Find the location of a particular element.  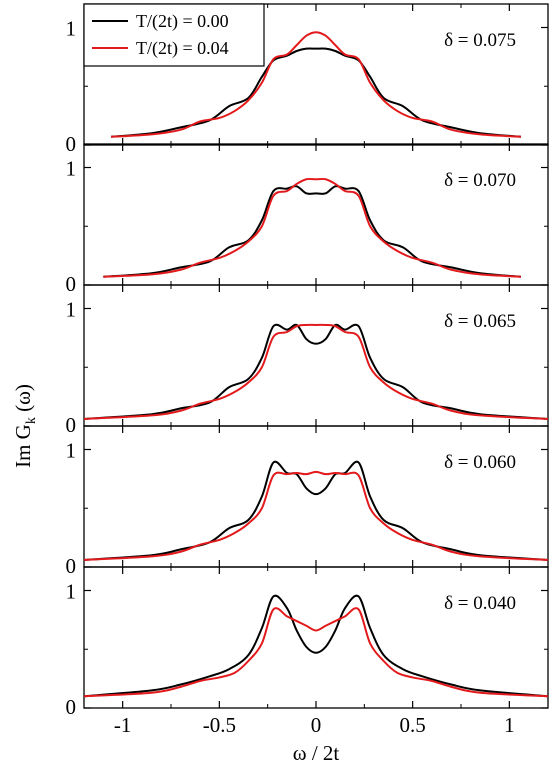

x-tick-label: 0.5 is located at coordinates (413, 725).